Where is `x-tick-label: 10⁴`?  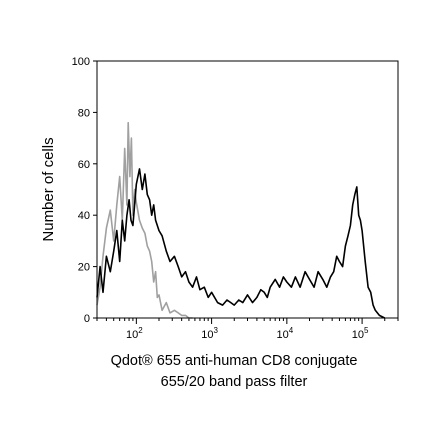 x-tick-label: 10⁴ is located at coordinates (284, 333).